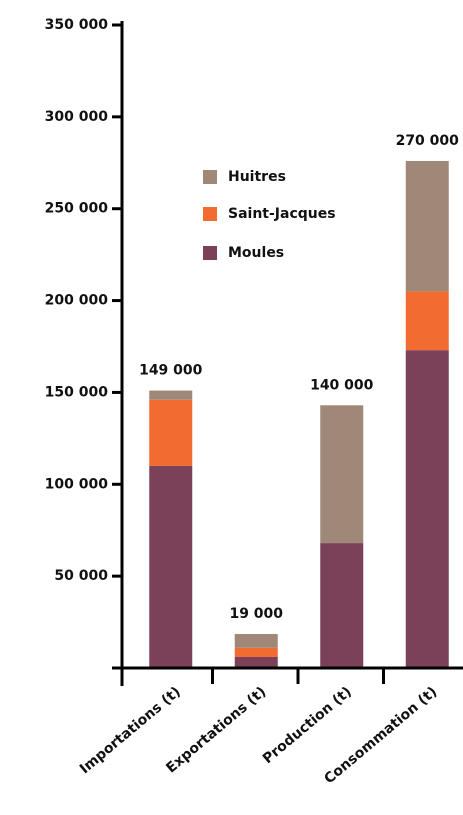 Image resolution: width=463 pixels, height=815 pixels. What do you see at coordinates (256, 614) in the screenshot?
I see `total-label: 19 000` at bounding box center [256, 614].